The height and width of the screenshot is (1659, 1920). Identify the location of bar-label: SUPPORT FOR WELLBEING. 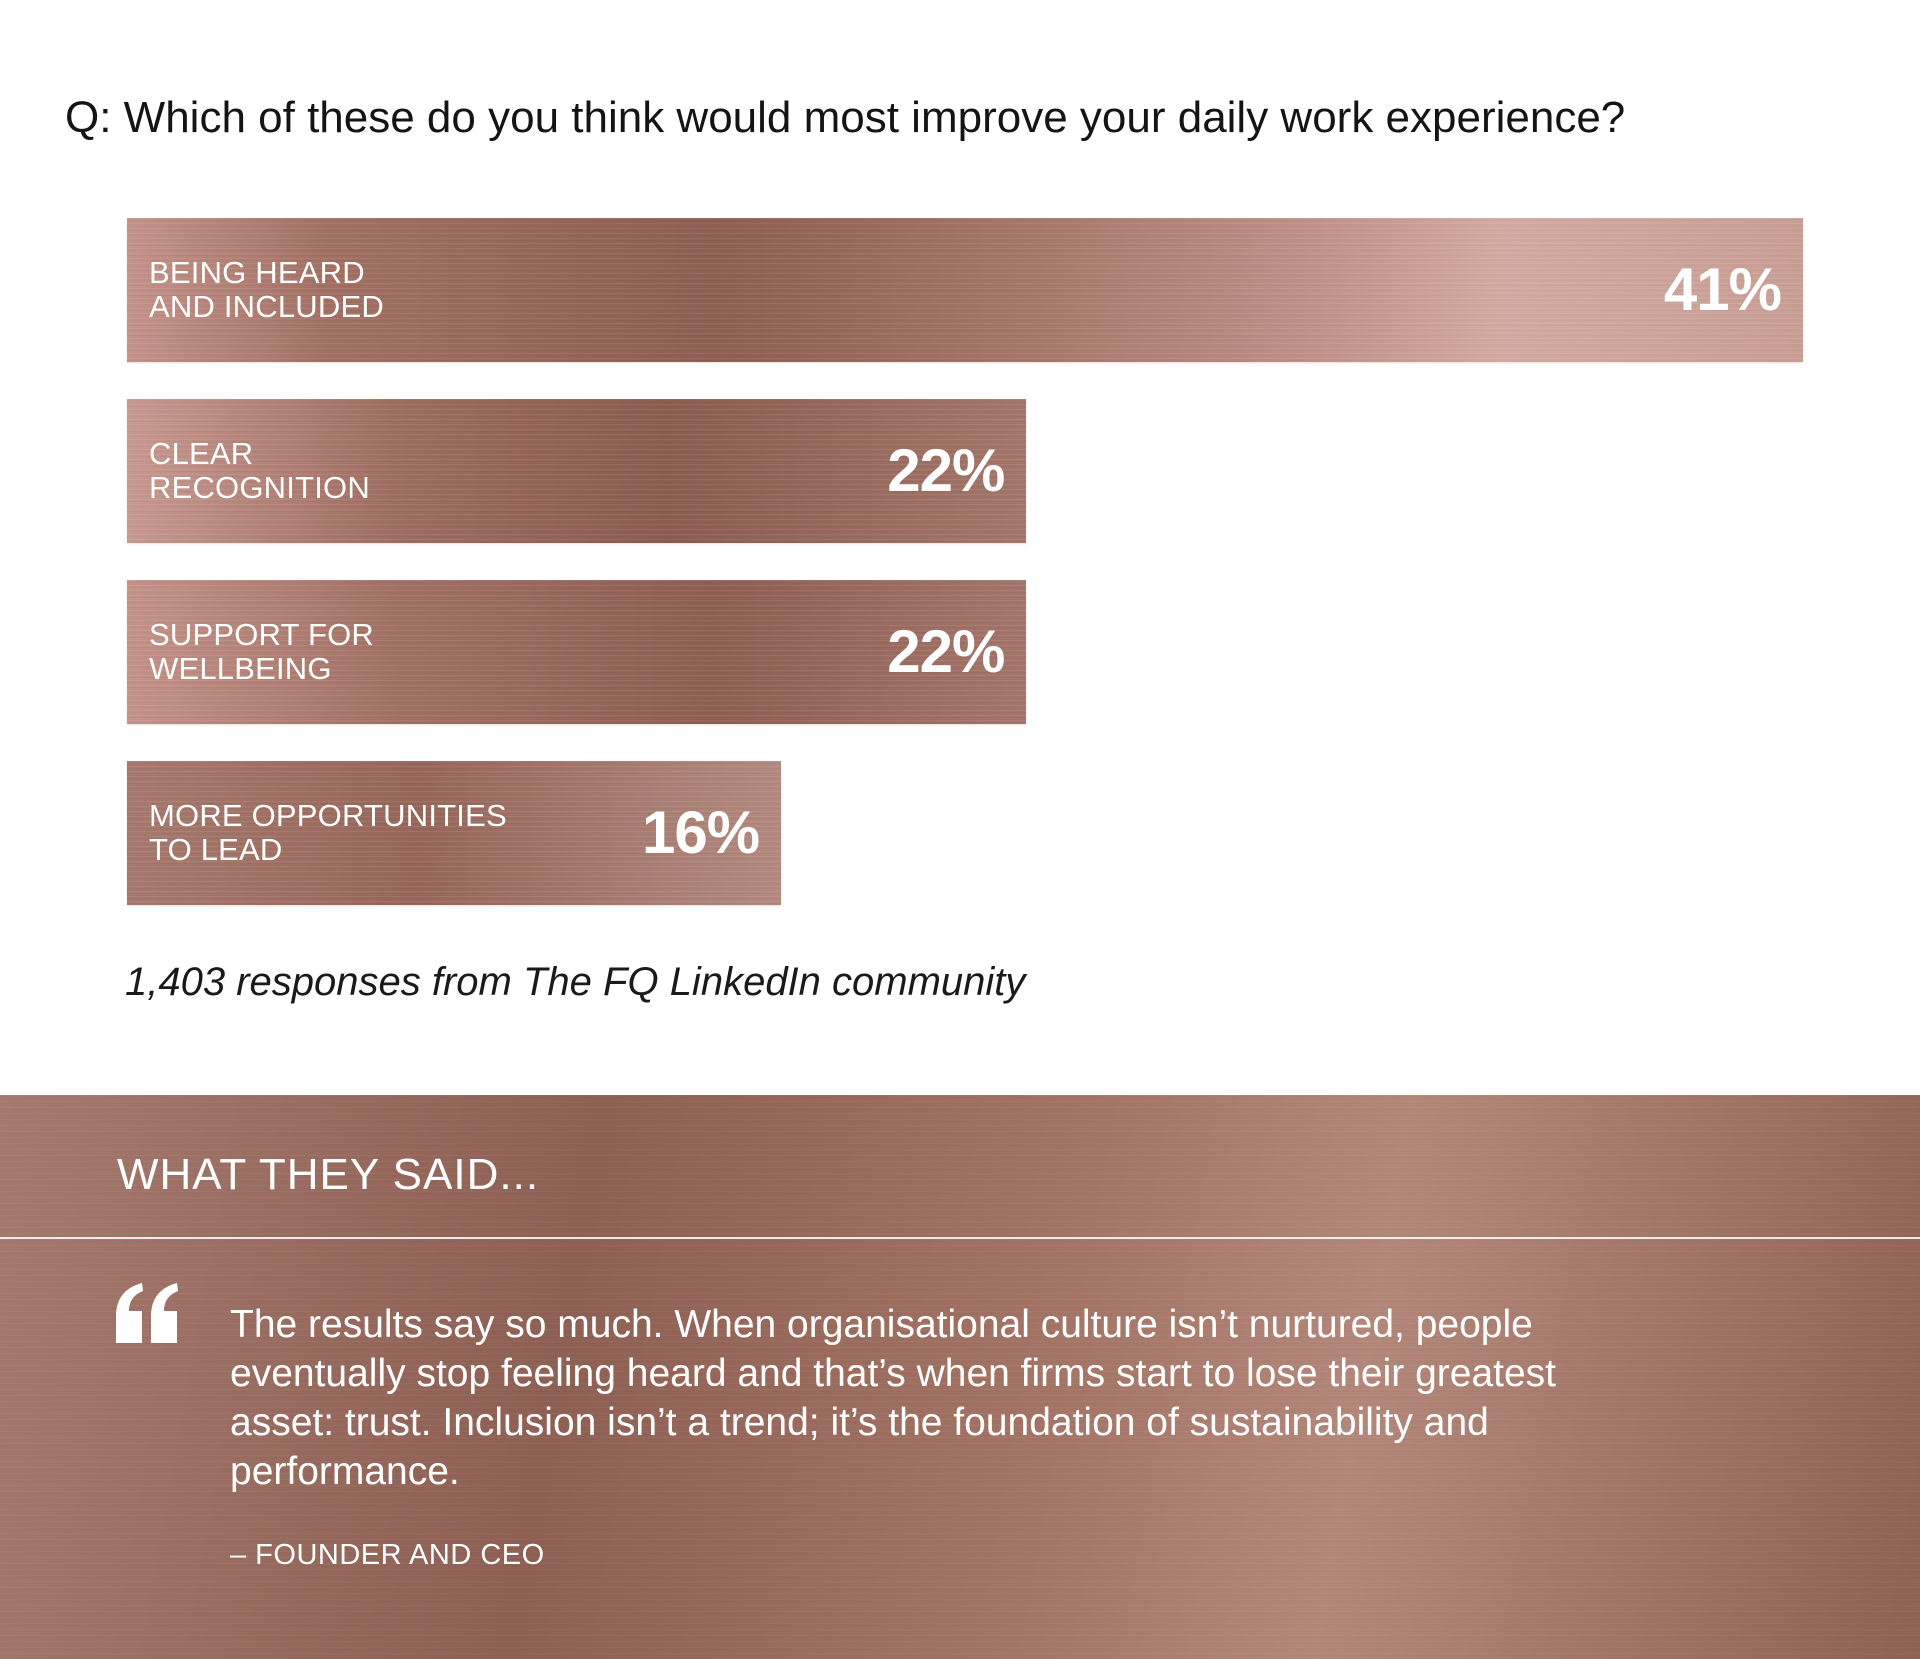
(261, 651).